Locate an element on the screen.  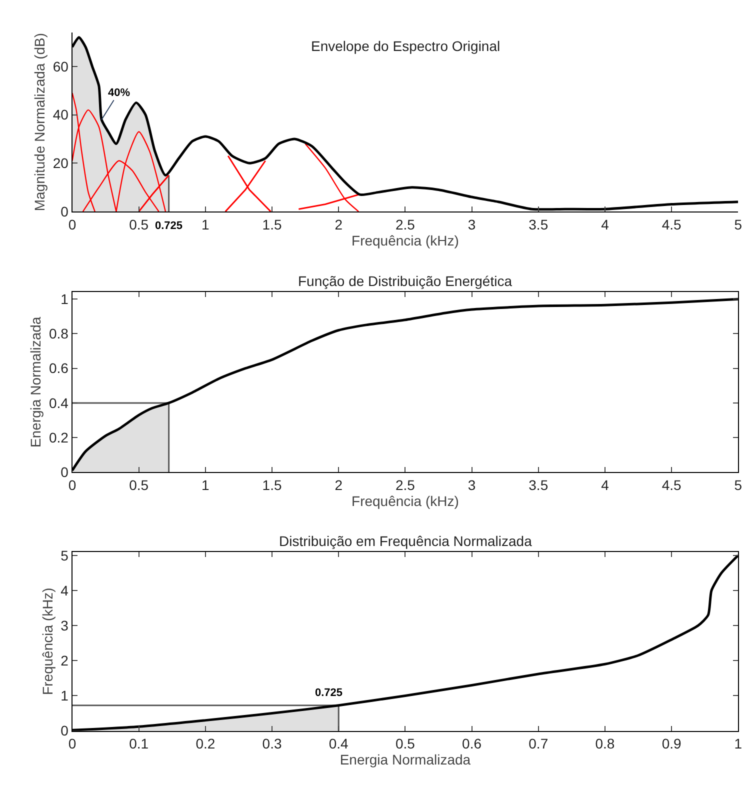
x-tick-label: 0.9 is located at coordinates (672, 744).